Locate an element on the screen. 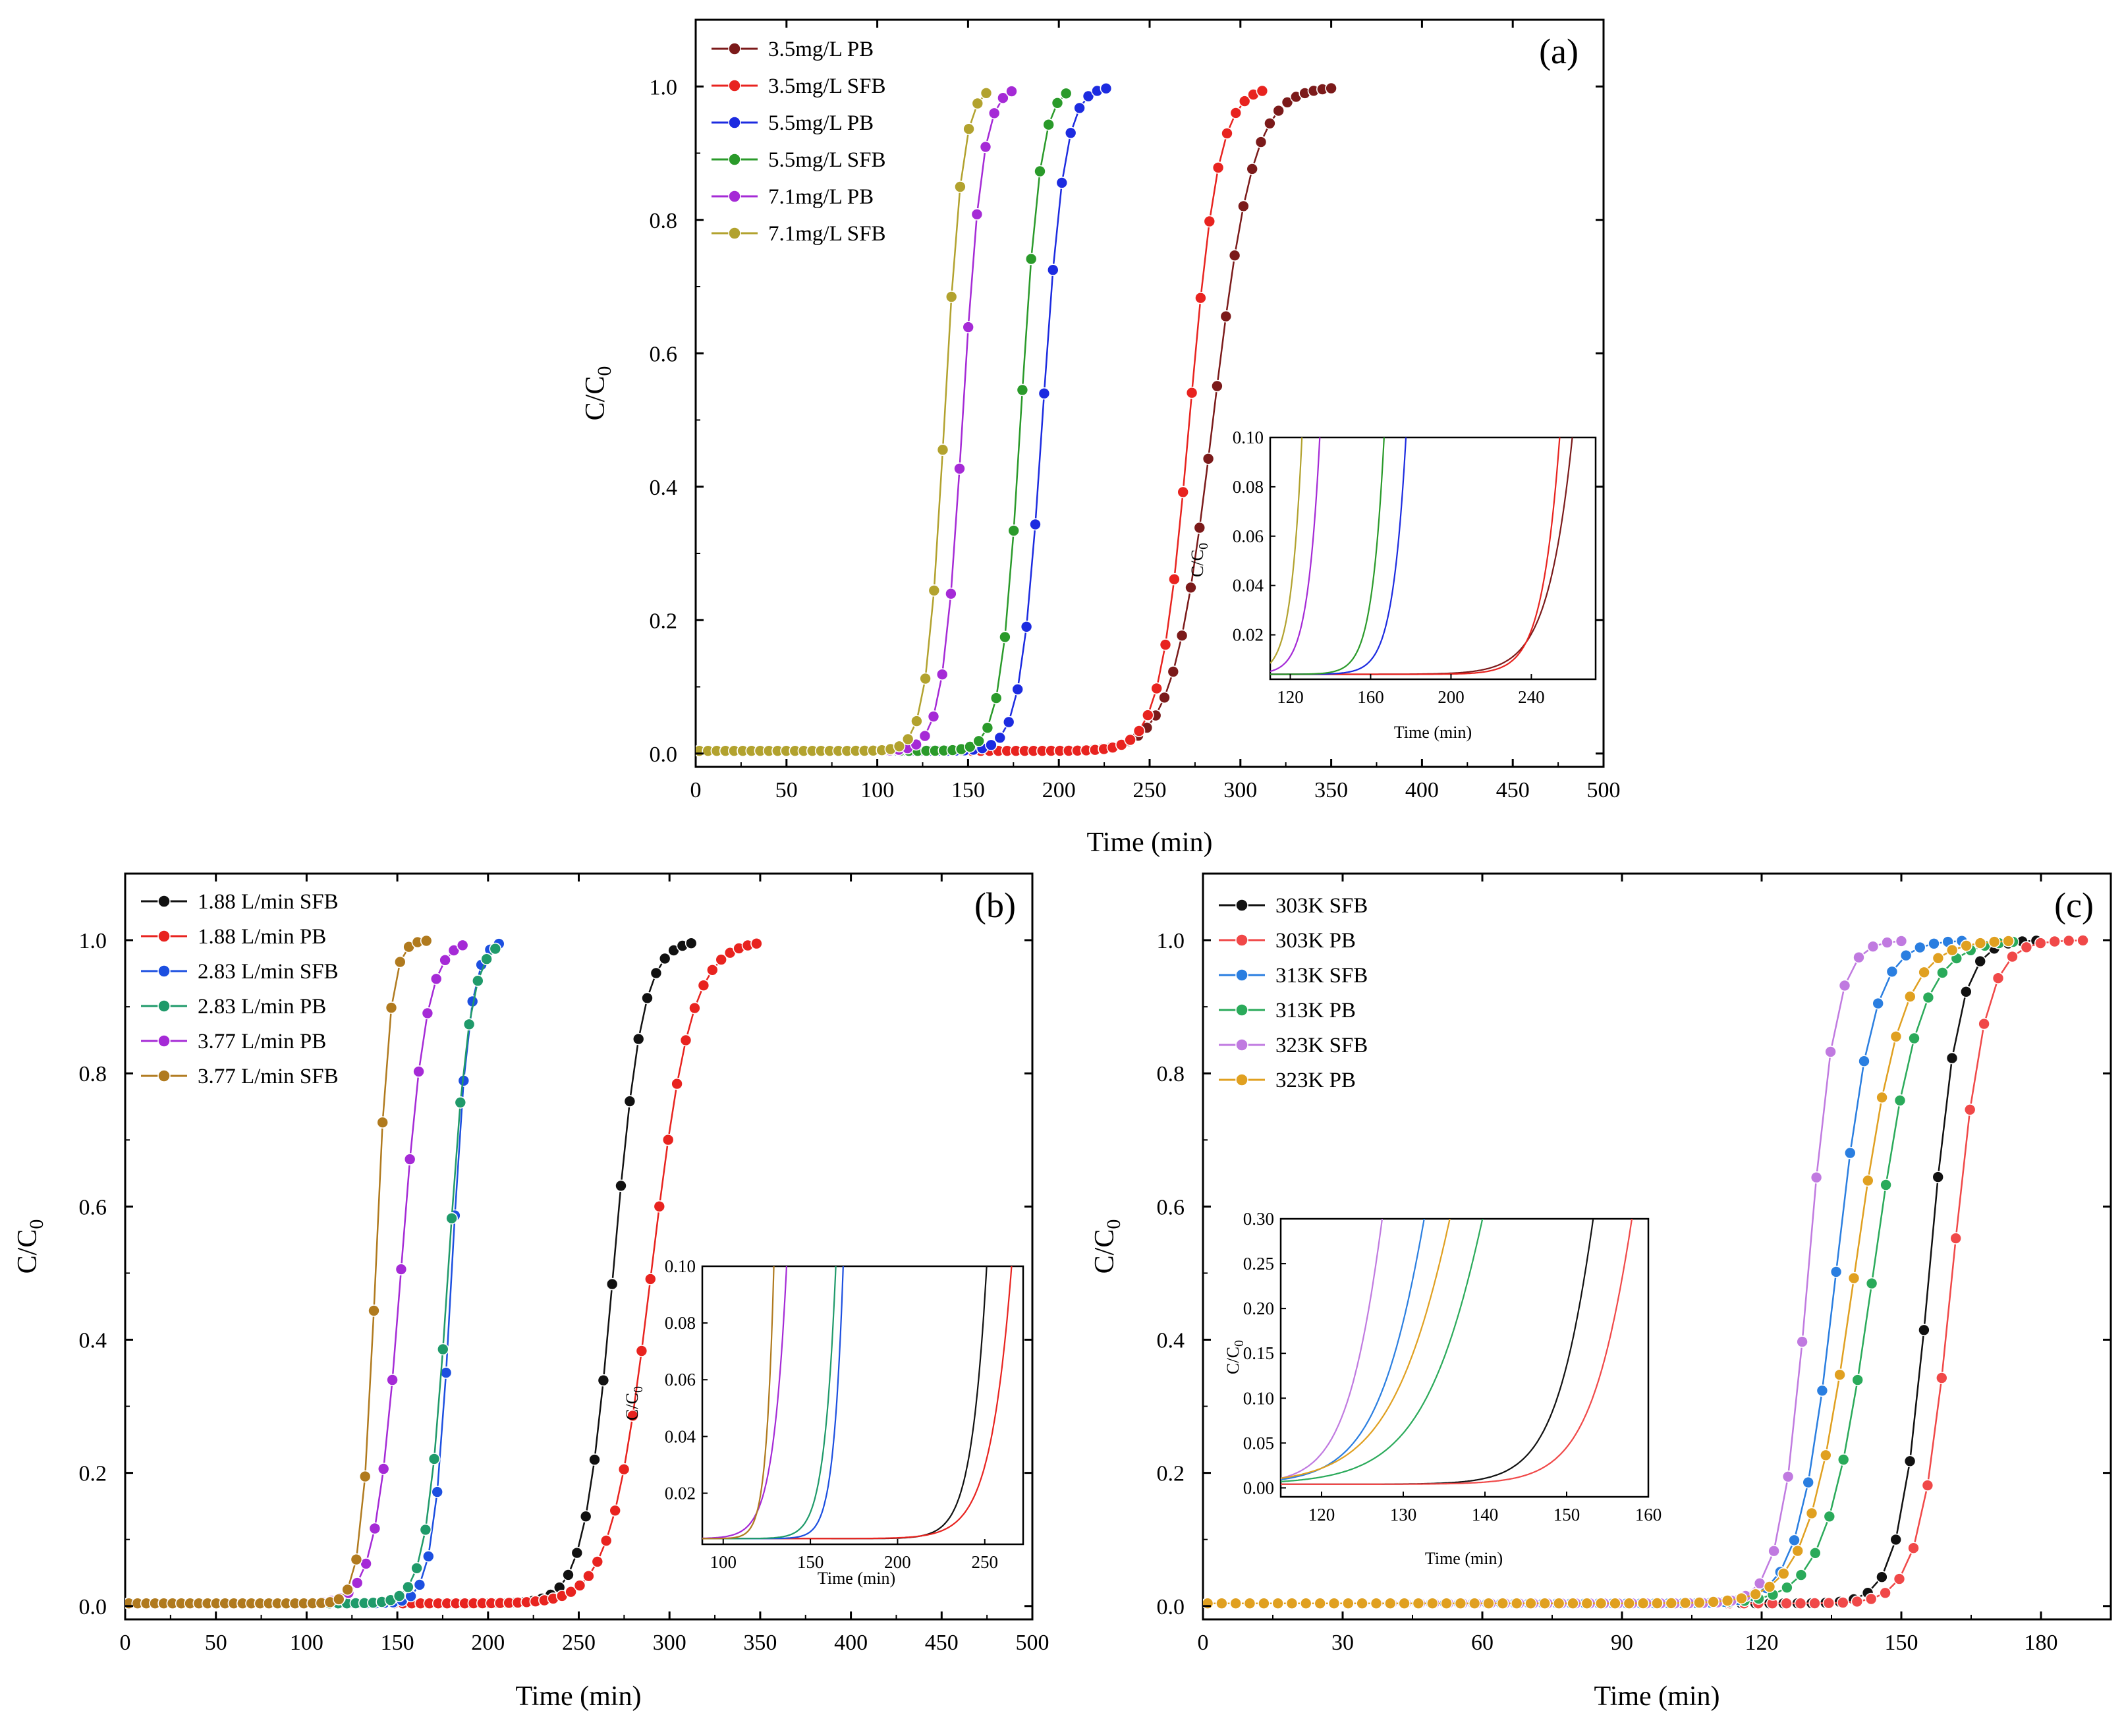  legend-label-c-0: 303K SFB is located at coordinates (1322, 906).